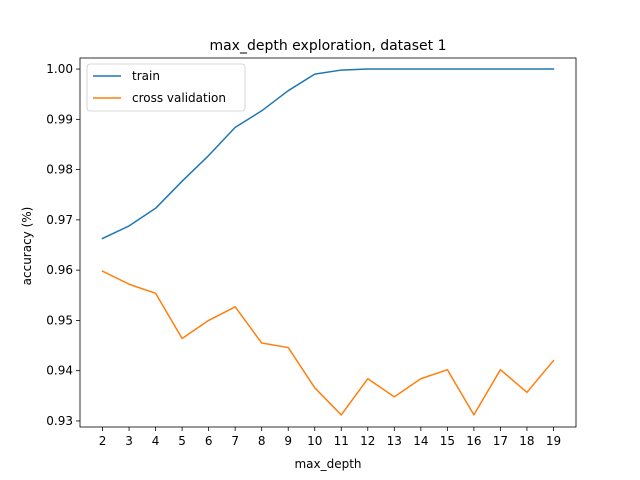  Describe the element at coordinates (27, 246) in the screenshot. I see `y-axis-label: accuracy (%)` at that location.